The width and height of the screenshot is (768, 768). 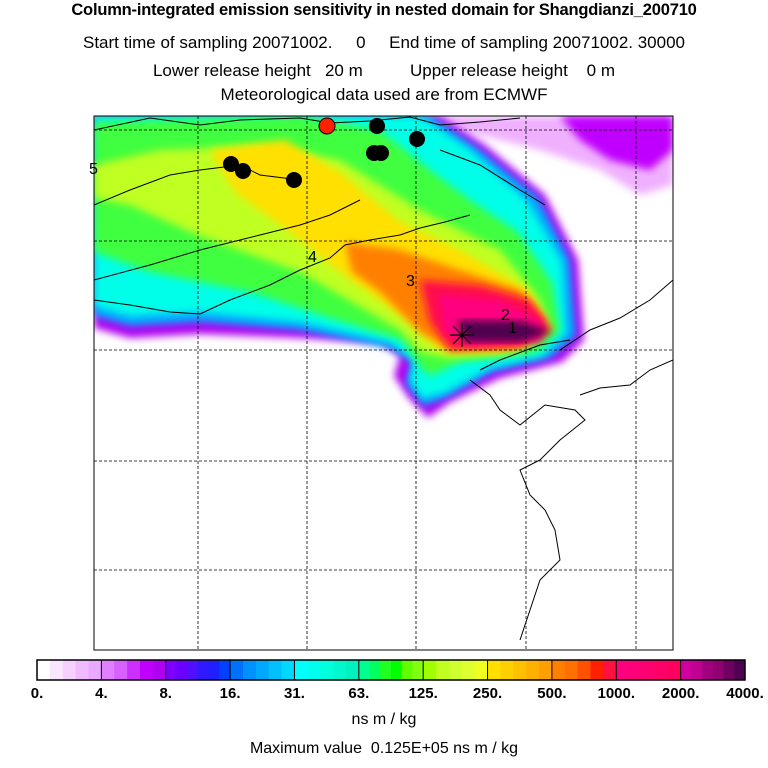 I want to click on age-label-3: 3, so click(x=410, y=281).